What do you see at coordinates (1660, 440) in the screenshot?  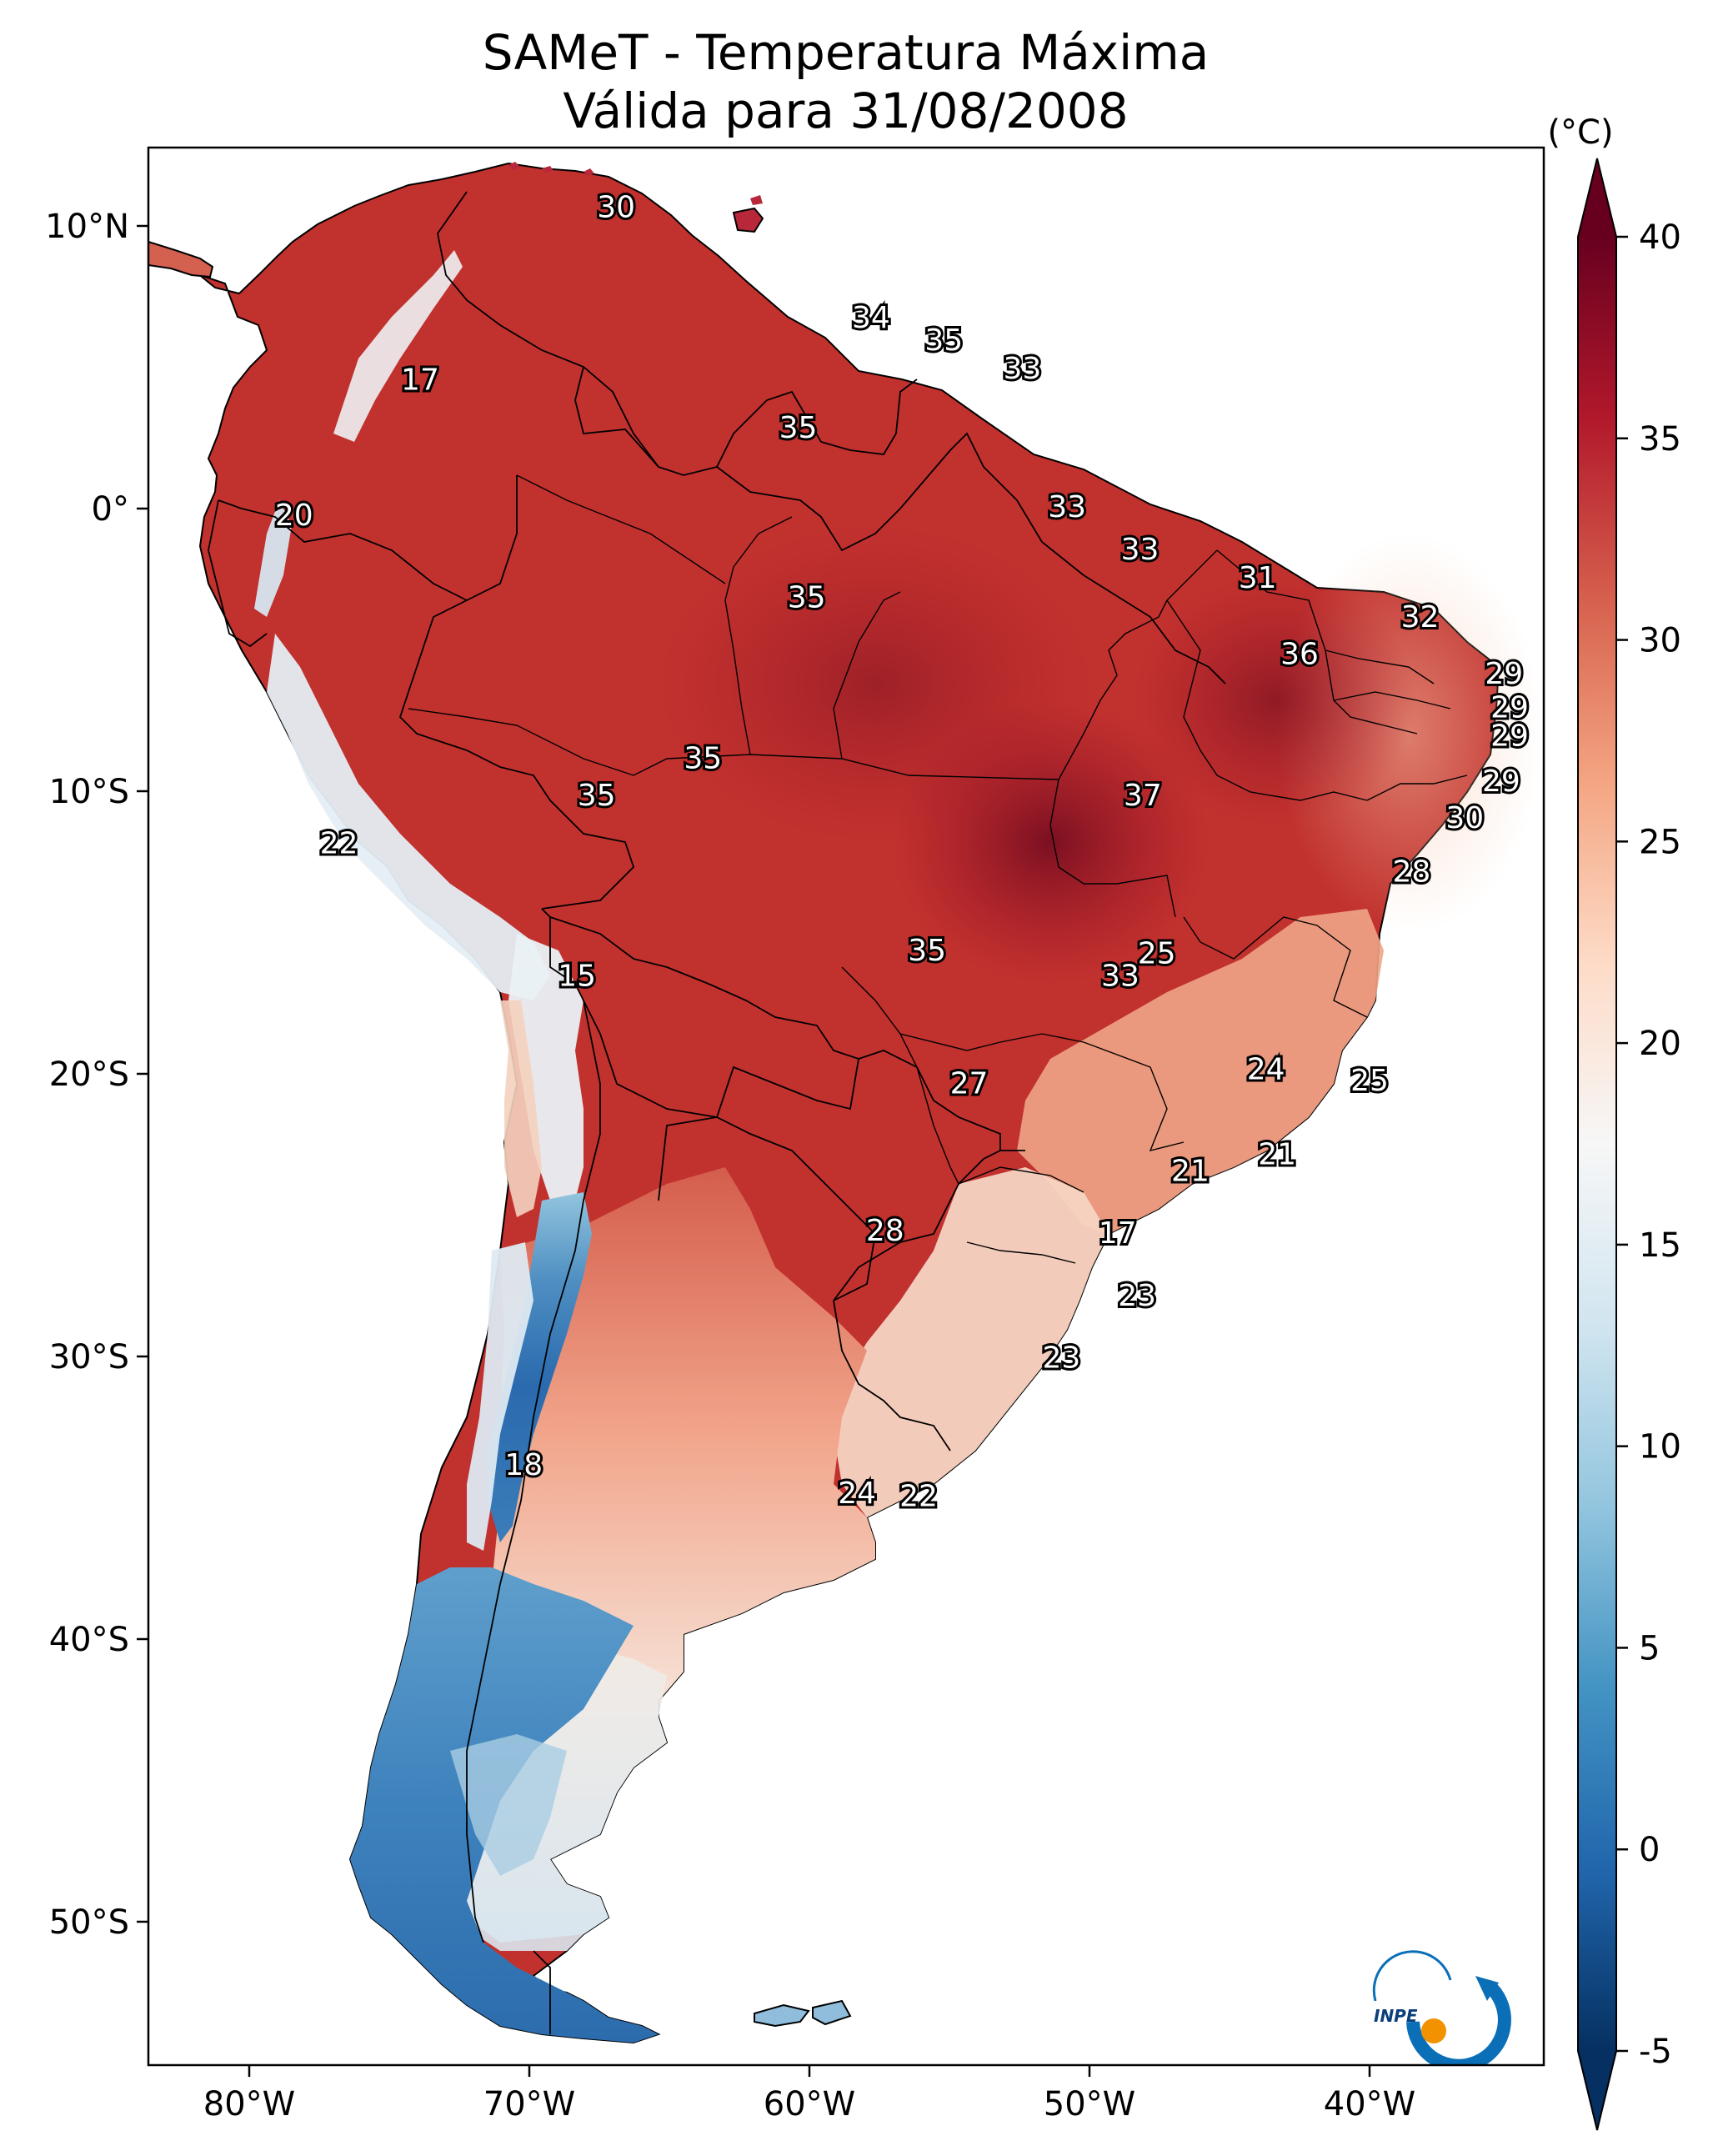 I see `colorbar-tick-label: 35` at bounding box center [1660, 440].